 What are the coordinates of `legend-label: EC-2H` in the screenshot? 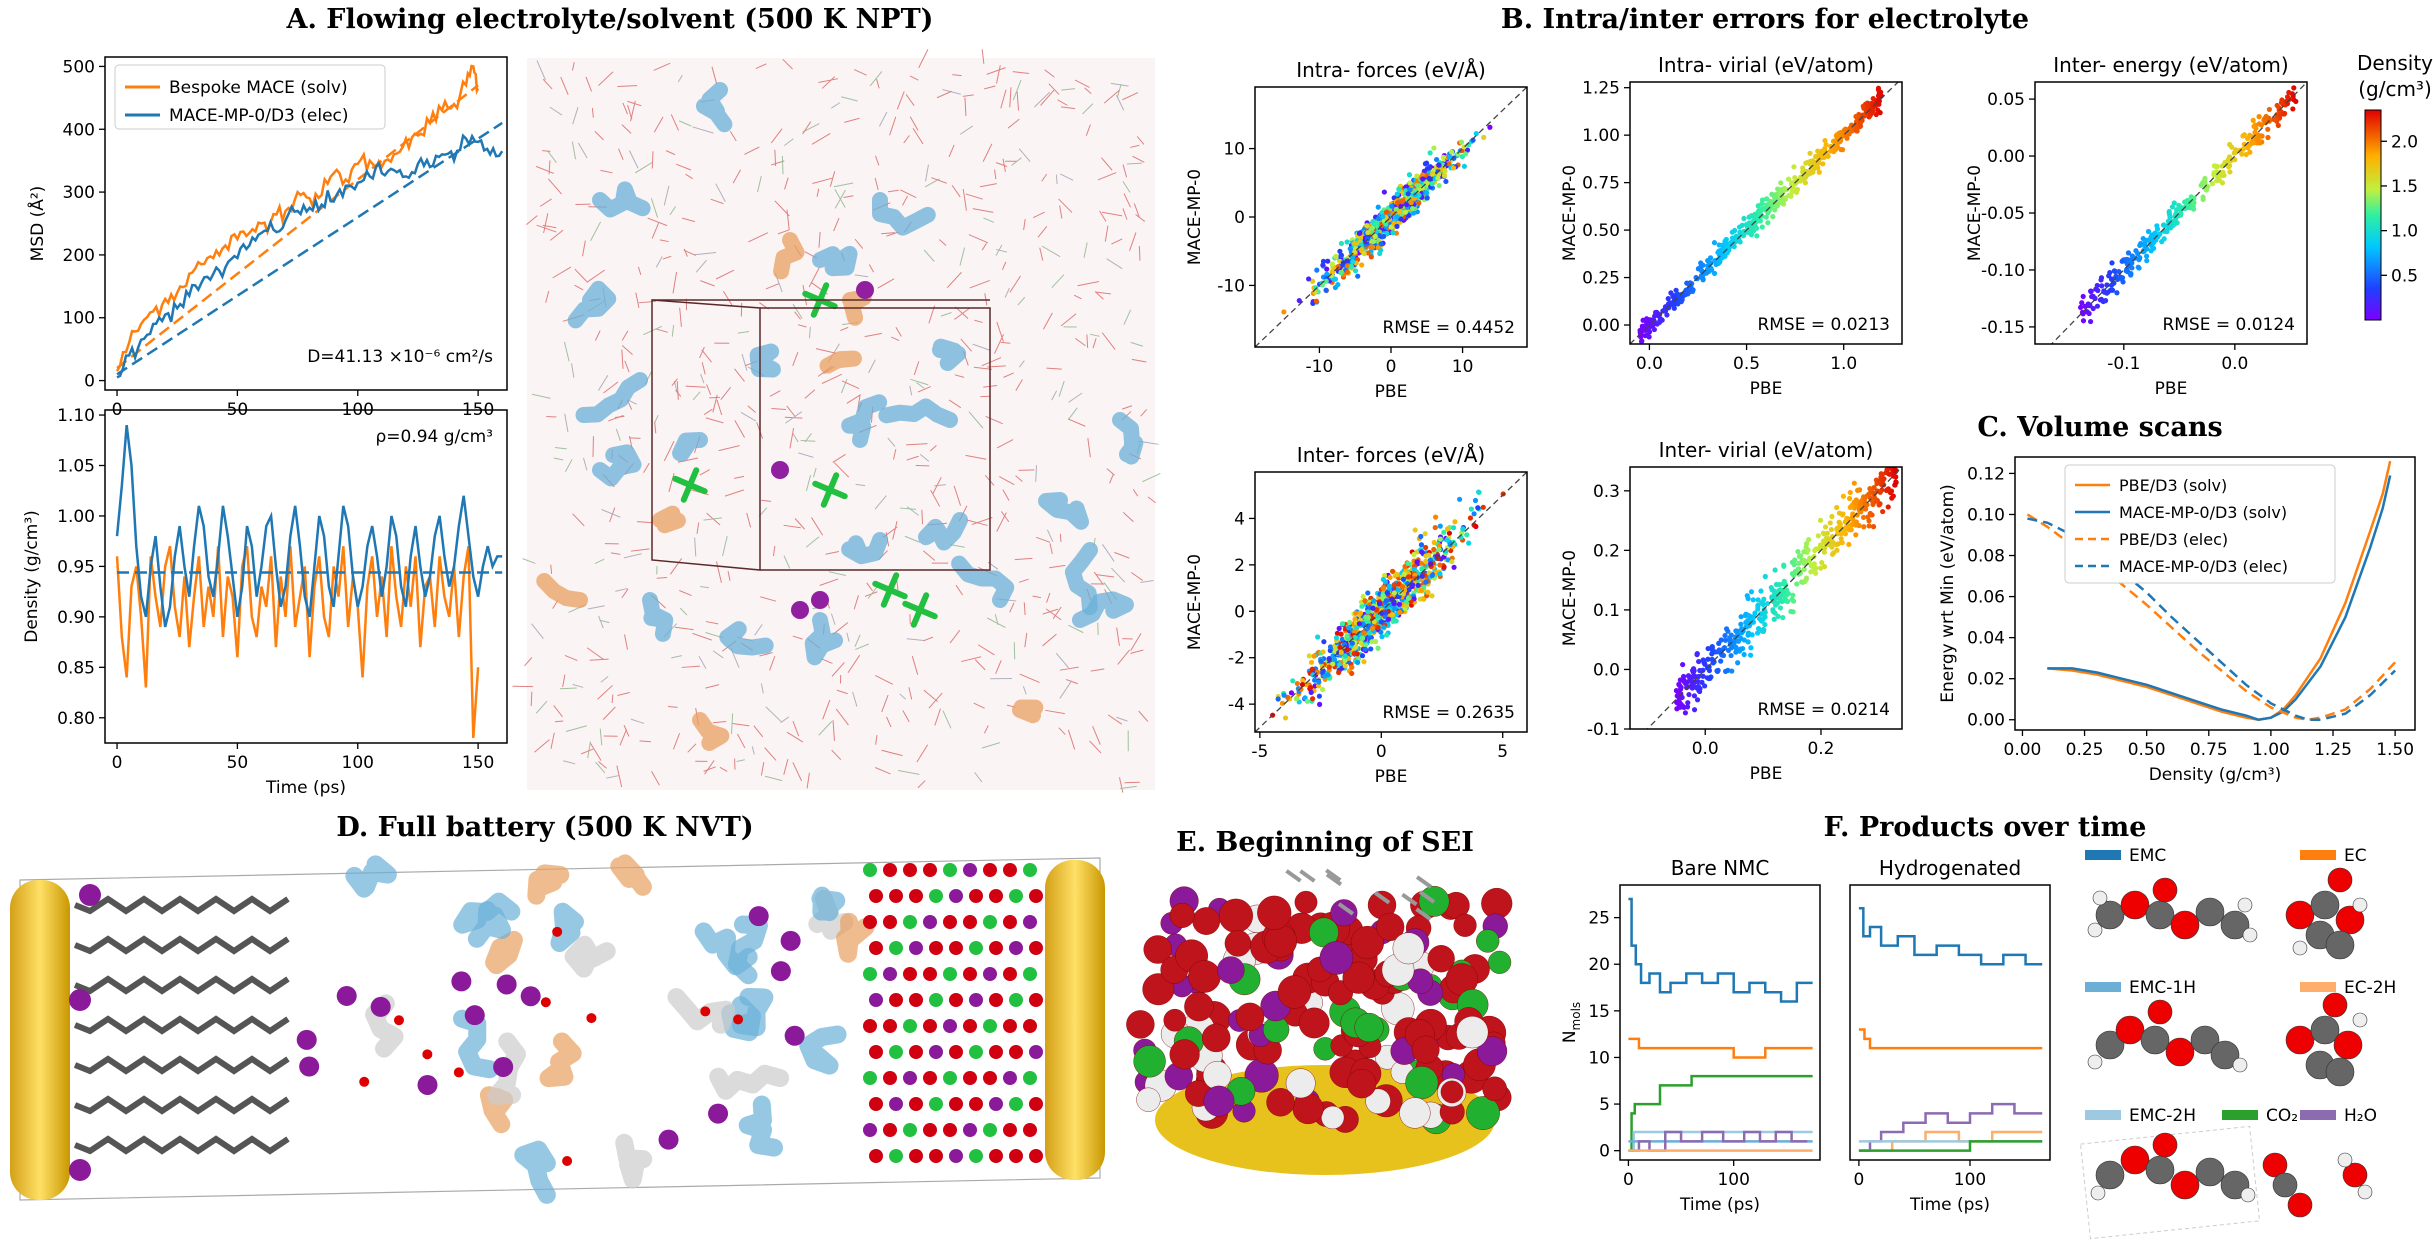 It's located at (2370, 988).